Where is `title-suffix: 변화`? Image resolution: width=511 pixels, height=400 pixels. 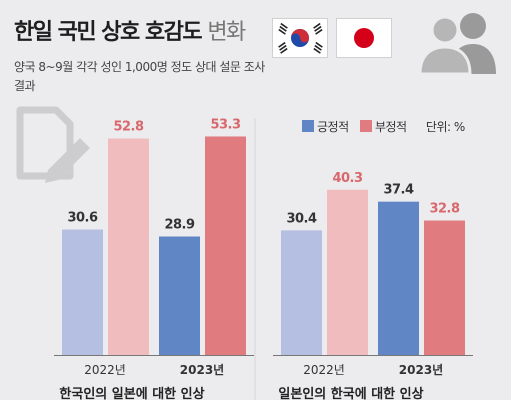 title-suffix: 변화 is located at coordinates (226, 32).